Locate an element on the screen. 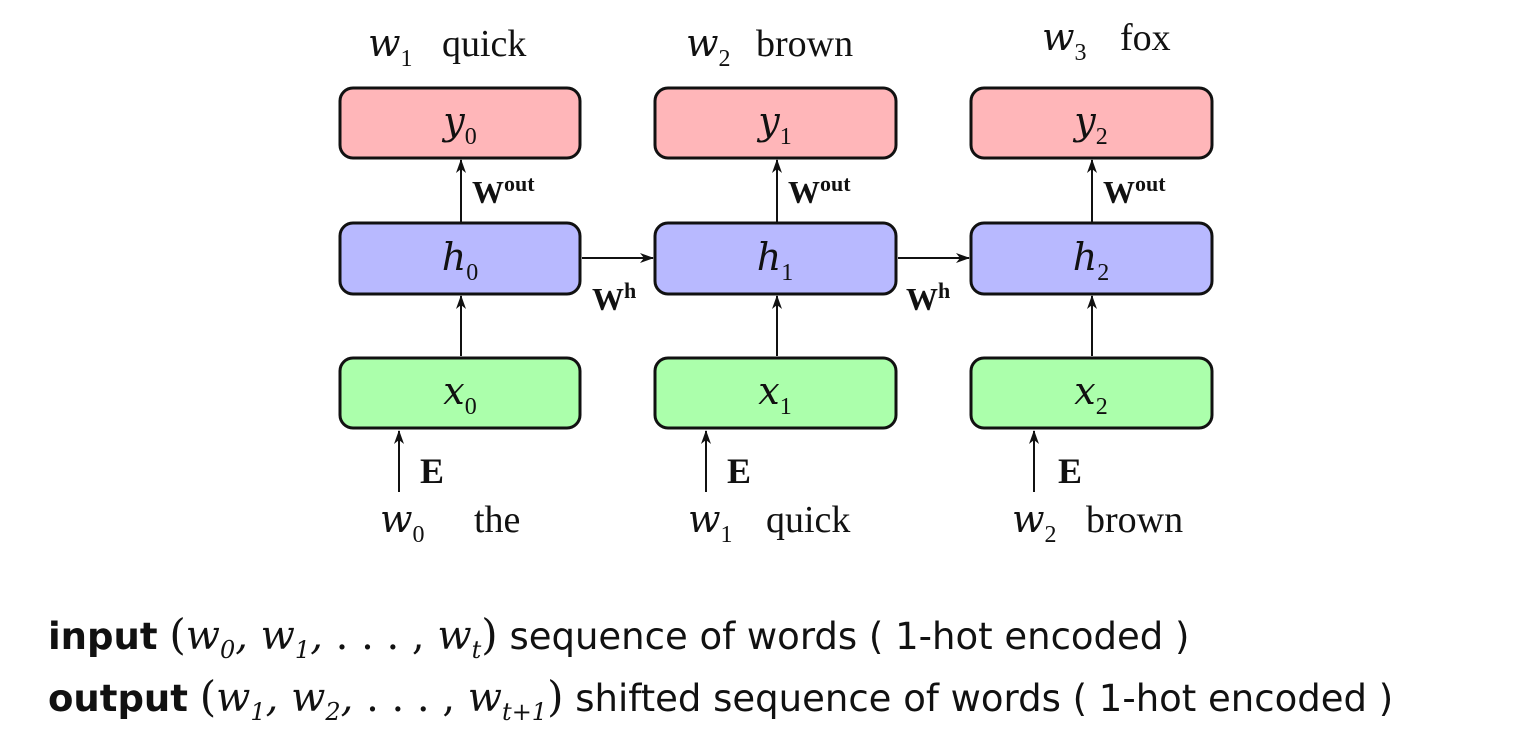 Image resolution: width=1522 pixels, height=746 pixels. legend-output-keyword: output is located at coordinates (118, 698).